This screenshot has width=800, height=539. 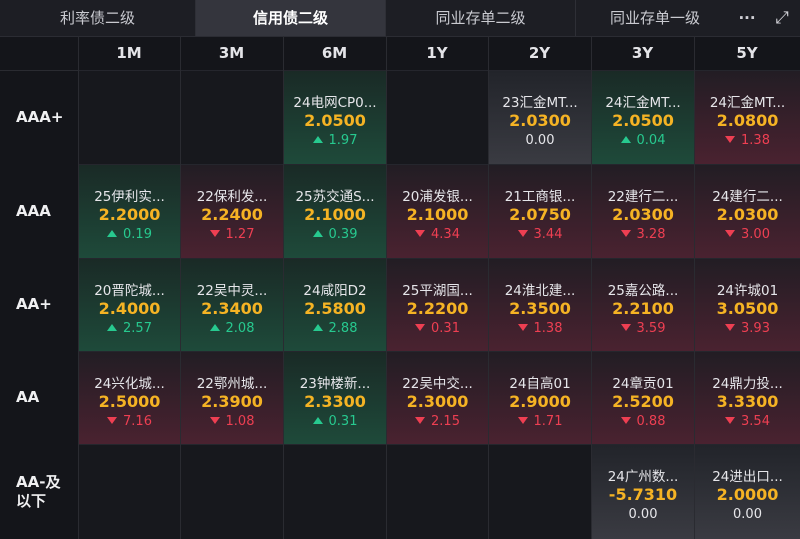 What do you see at coordinates (642, 211) in the screenshot?
I see `bond-cell: 22建行二... 2.0300 3.28` at bounding box center [642, 211].